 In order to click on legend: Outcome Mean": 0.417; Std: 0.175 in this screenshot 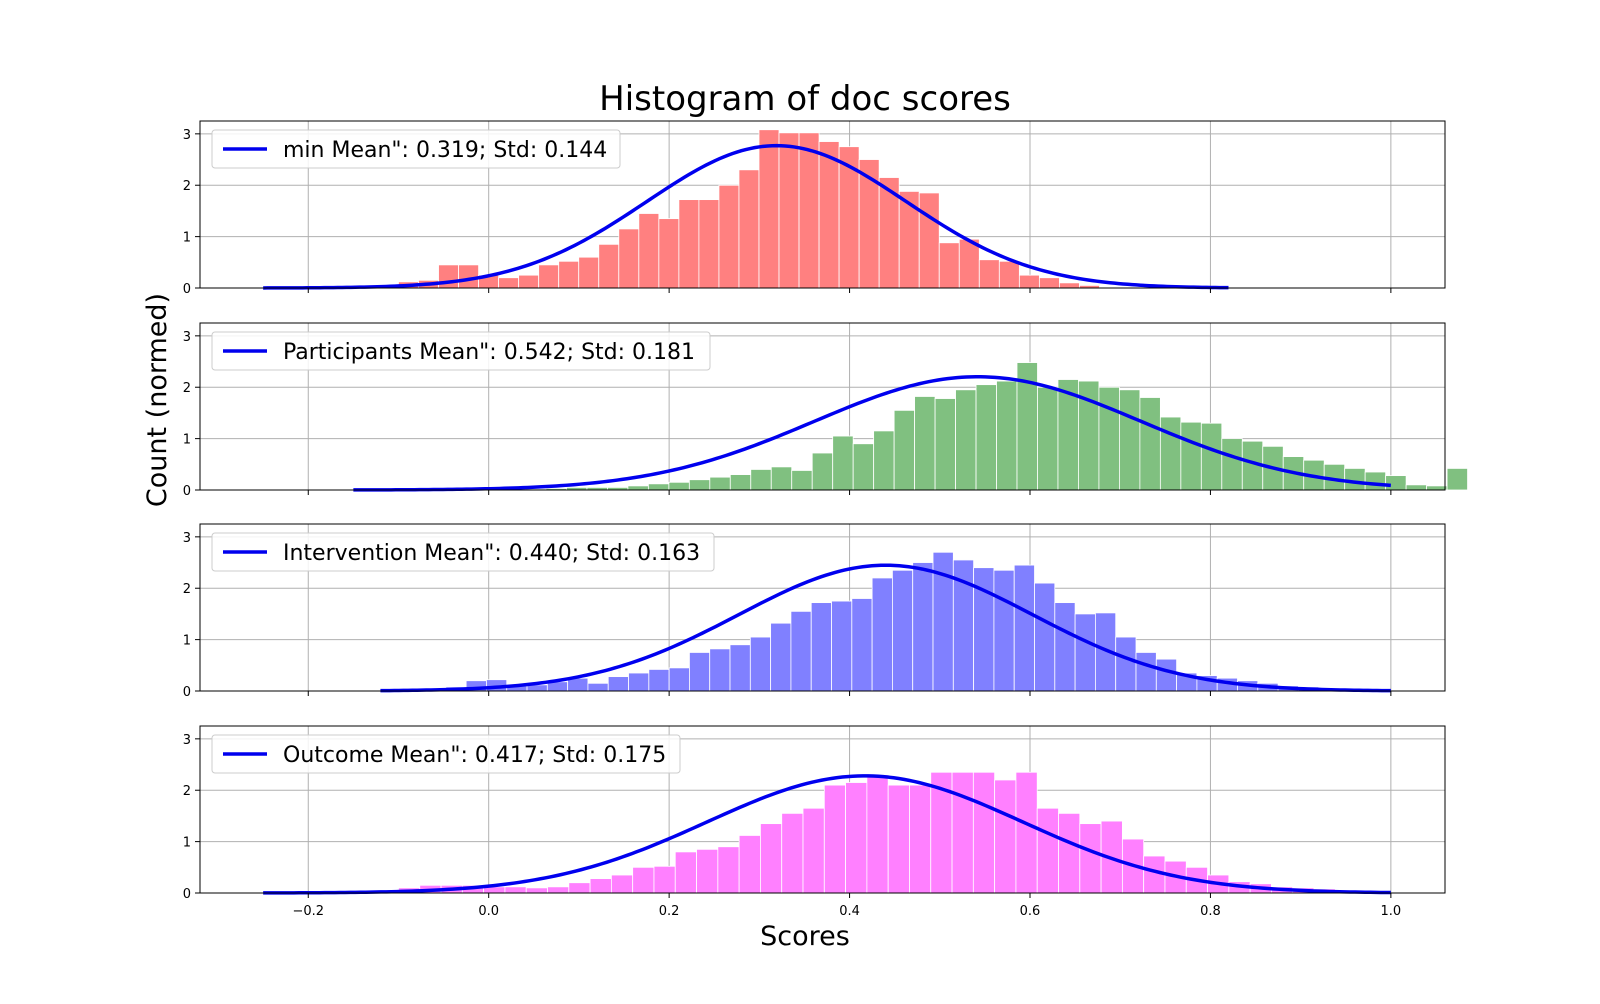, I will do `click(446, 754)`.